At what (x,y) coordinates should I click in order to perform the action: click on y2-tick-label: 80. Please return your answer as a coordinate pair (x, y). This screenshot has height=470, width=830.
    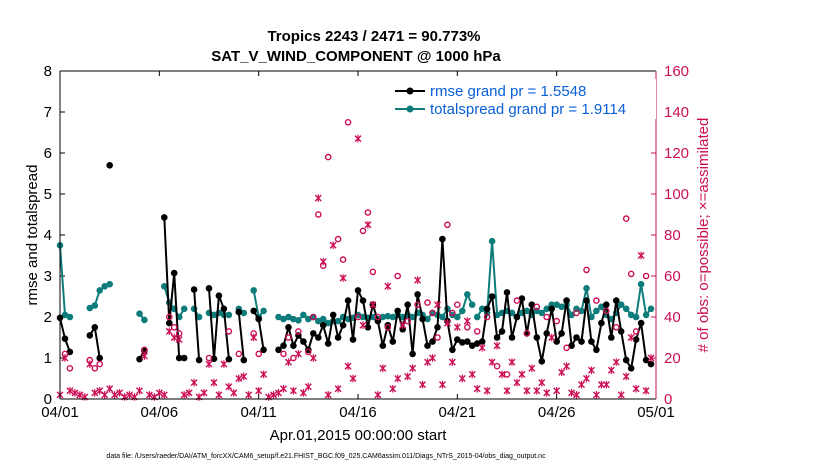
    Looking at the image, I should click on (672, 235).